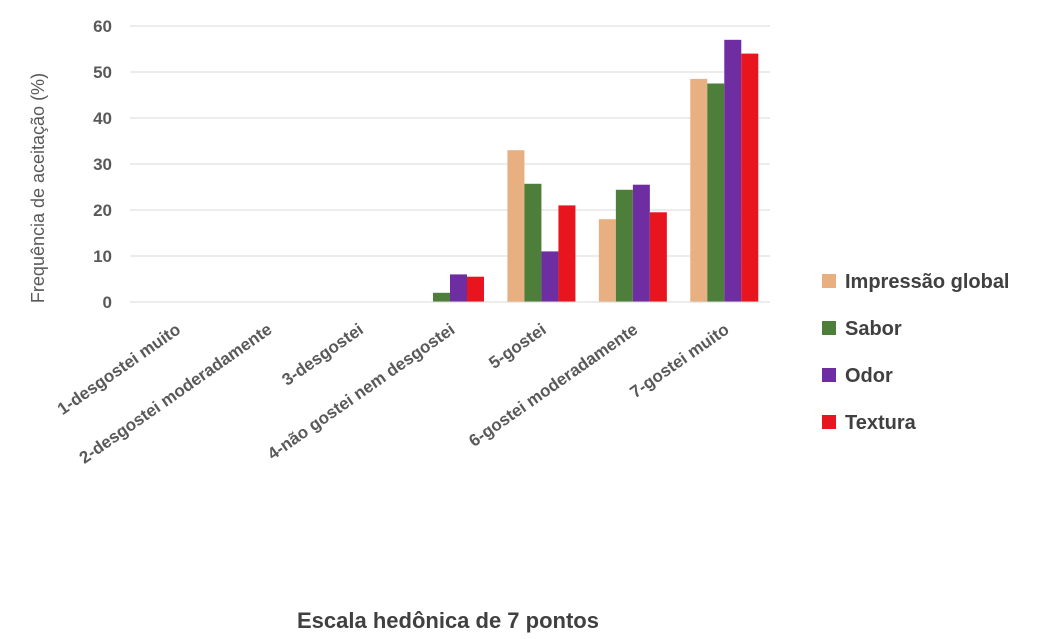 The width and height of the screenshot is (1064, 639). What do you see at coordinates (102, 118) in the screenshot?
I see `y-tick-label: 40` at bounding box center [102, 118].